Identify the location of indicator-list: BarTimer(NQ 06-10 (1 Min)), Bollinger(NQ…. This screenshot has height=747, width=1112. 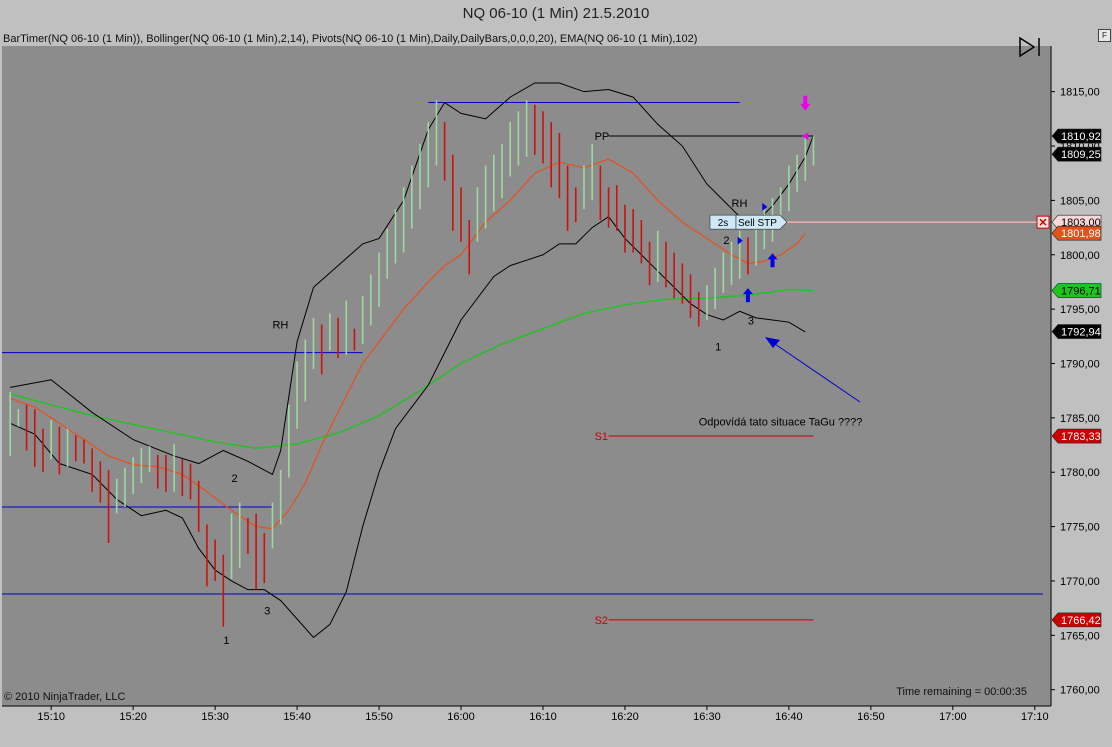
(350, 39).